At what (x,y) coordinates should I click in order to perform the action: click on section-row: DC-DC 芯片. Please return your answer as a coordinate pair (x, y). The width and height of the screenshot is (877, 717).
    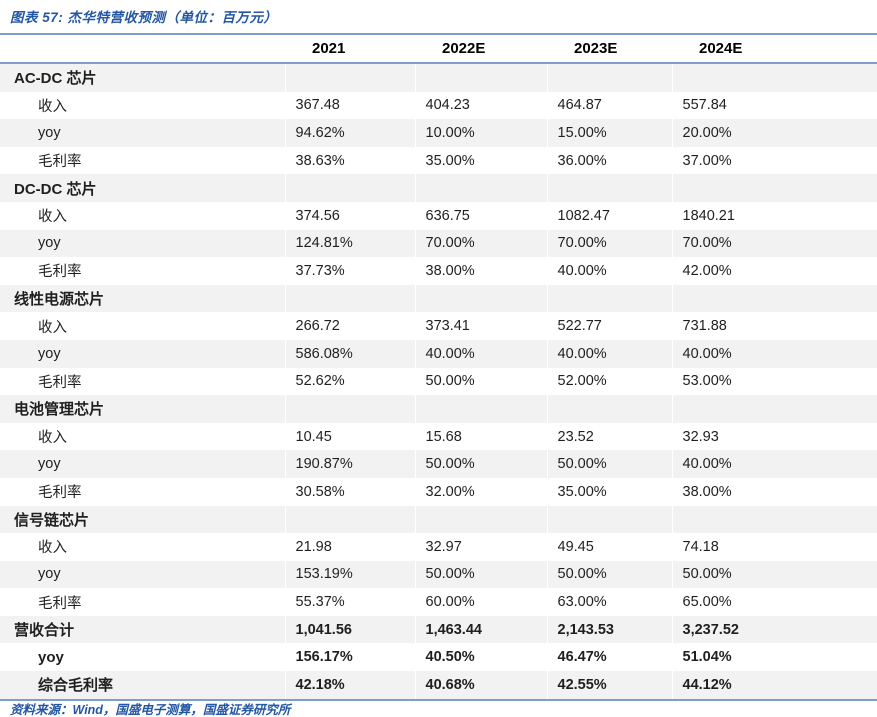
    Looking at the image, I should click on (438, 188).